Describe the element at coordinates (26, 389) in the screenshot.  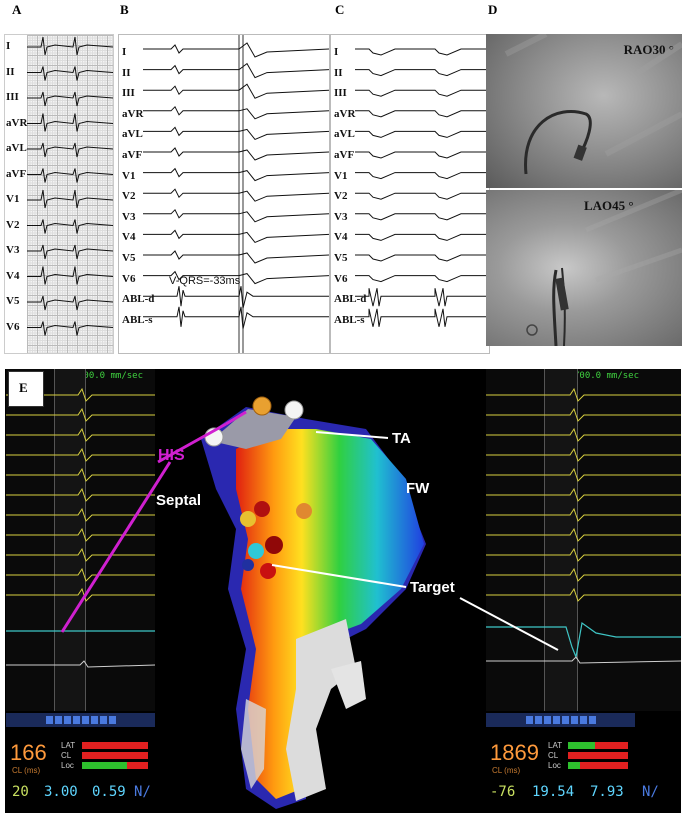
I see `panel-label-e-box` at that location.